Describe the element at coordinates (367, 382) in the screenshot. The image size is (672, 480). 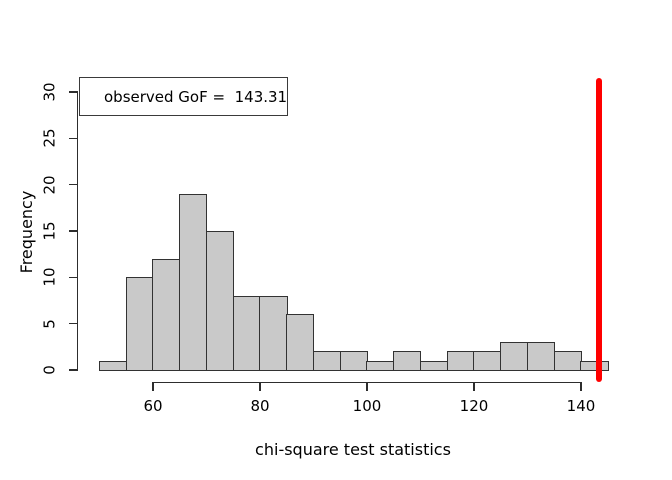
I see `x-axis-line` at that location.